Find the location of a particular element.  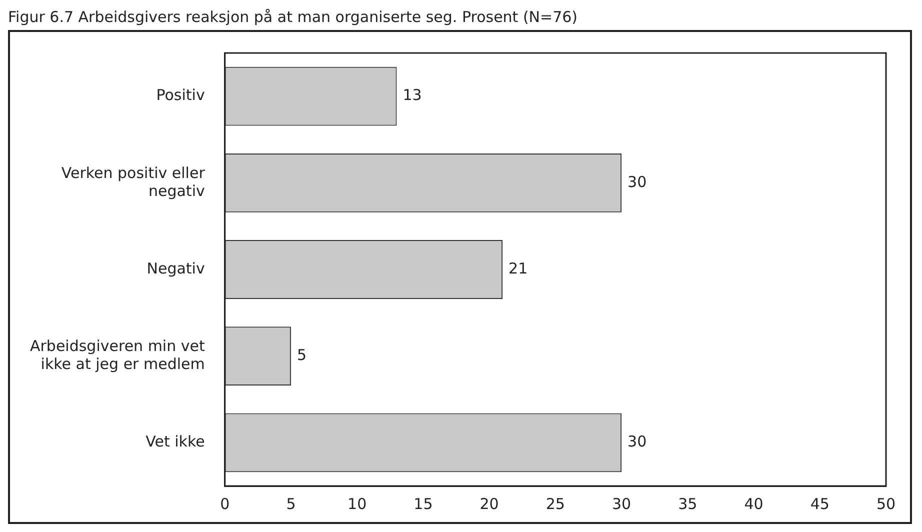

x-tick-label: 50 is located at coordinates (886, 503).